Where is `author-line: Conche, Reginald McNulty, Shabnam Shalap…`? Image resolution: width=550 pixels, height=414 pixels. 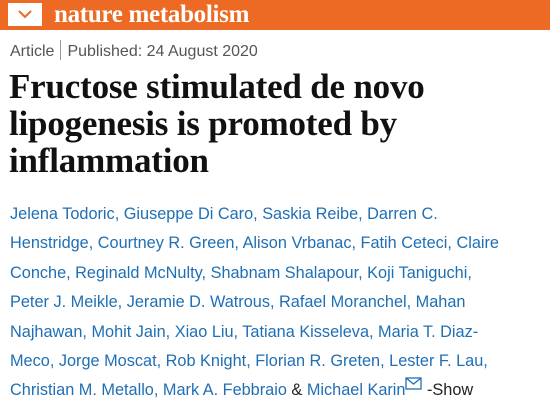
author-line: Conche, Reginald McNulty, Shabnam Shalap… is located at coordinates (241, 272).